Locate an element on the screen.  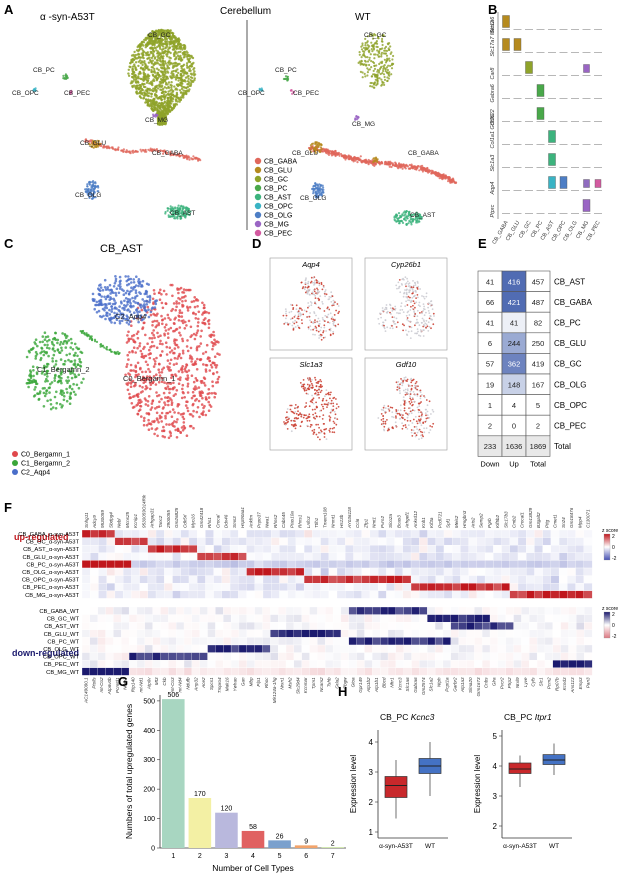
legend-label-cb_glu: CB_GLU is located at coordinates (278, 171).